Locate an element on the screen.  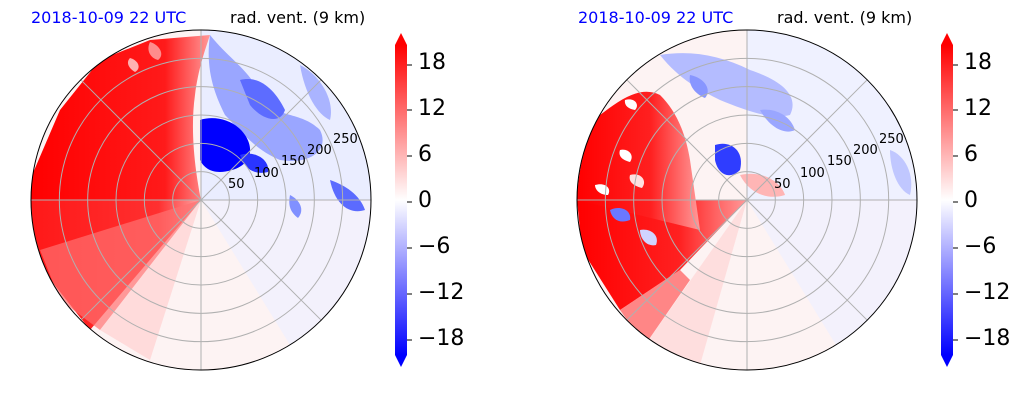
panel-2-colorbar is located at coordinates (949, 200).